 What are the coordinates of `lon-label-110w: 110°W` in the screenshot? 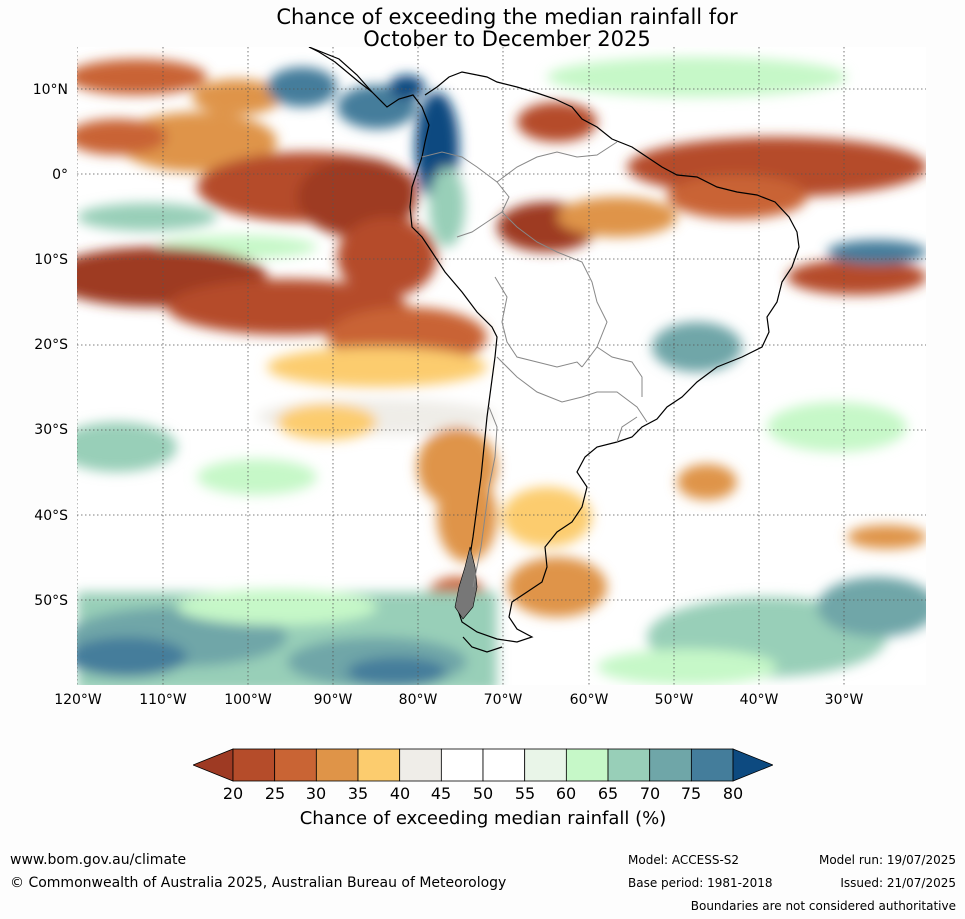 It's located at (163, 700).